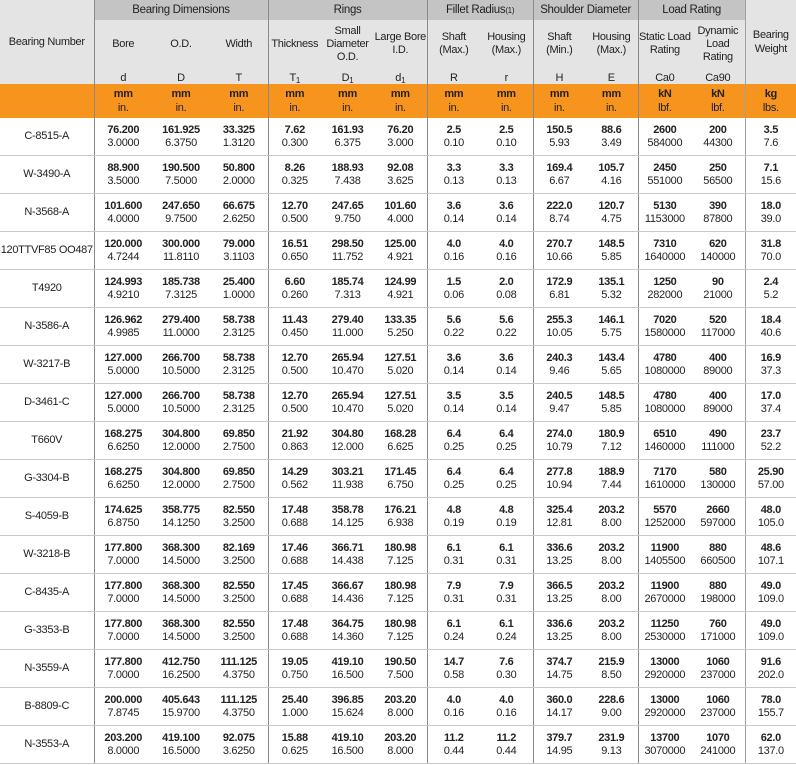 The width and height of the screenshot is (796, 765). Describe the element at coordinates (181, 446) in the screenshot. I see `value-imperial: 12.0000` at that location.